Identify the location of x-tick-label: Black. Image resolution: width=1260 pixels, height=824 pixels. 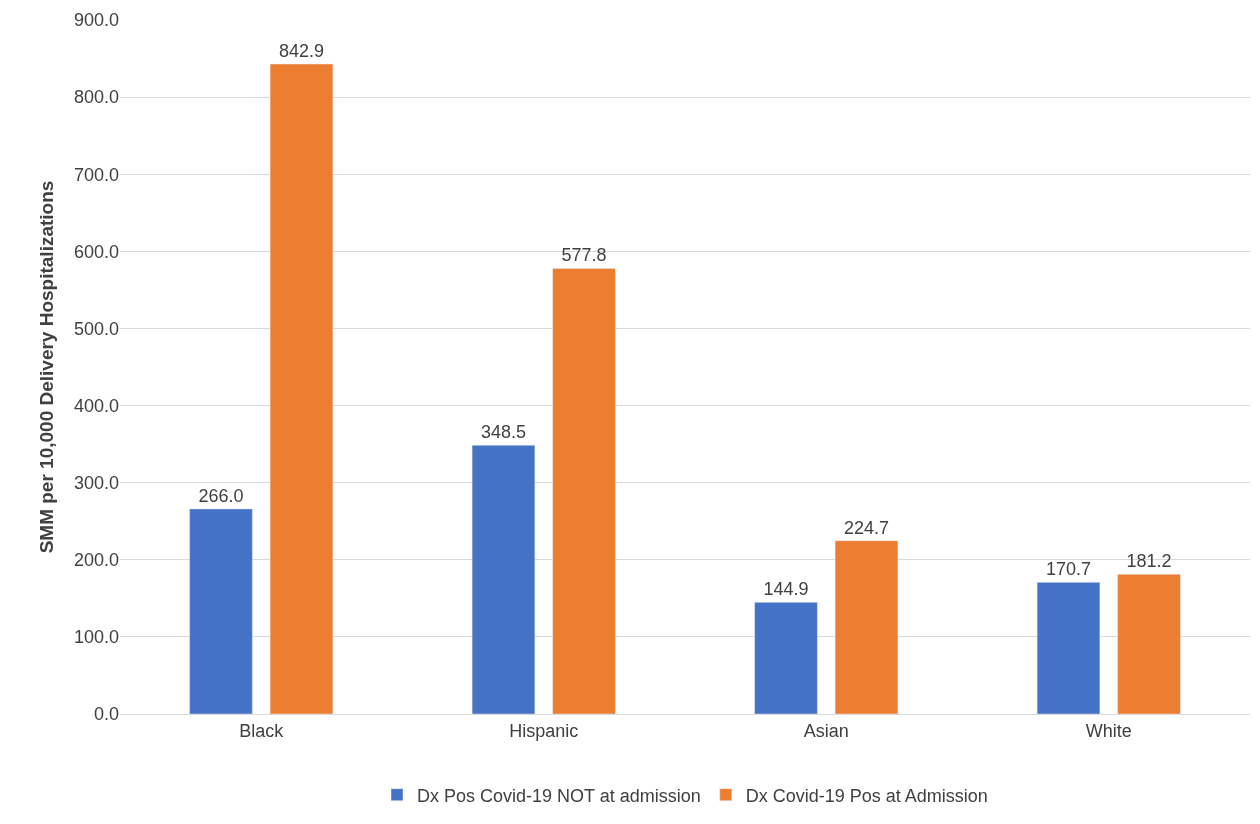
(262, 730).